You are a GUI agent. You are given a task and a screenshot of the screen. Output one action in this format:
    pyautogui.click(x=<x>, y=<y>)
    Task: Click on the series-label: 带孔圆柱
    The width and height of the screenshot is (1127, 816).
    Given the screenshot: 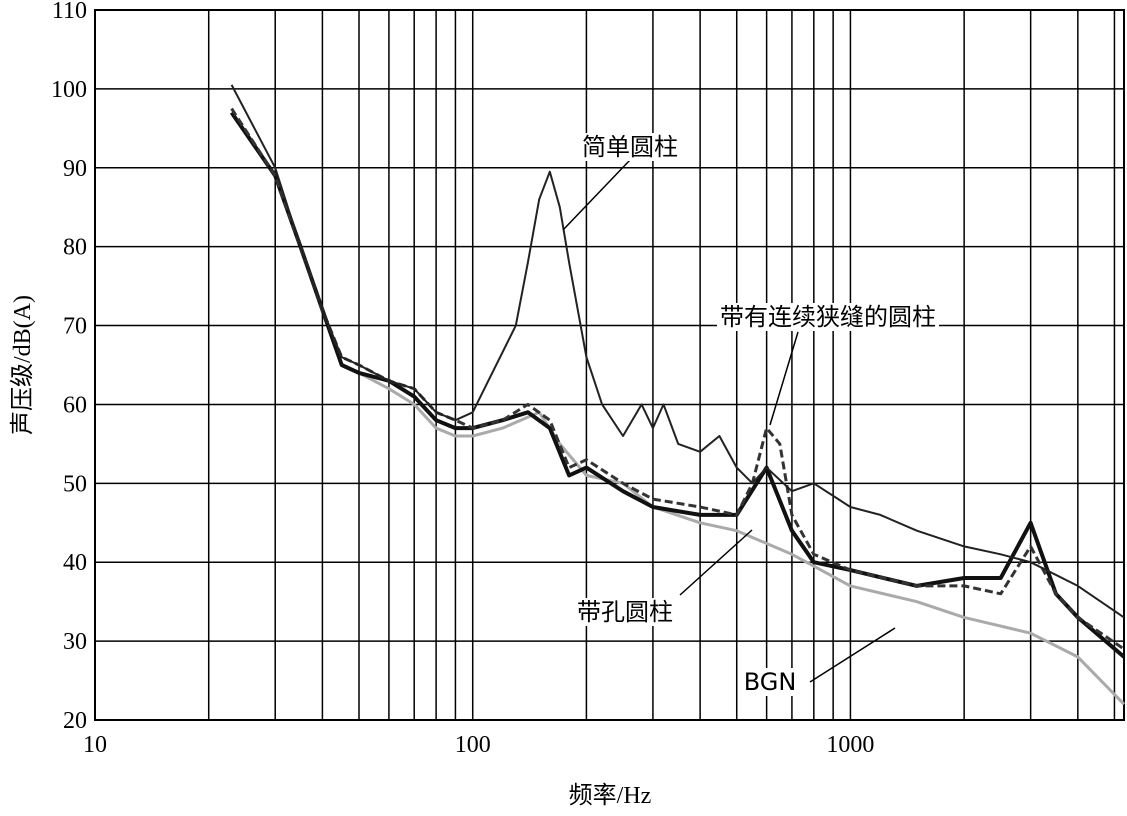 What is the action you would take?
    pyautogui.click(x=625, y=612)
    